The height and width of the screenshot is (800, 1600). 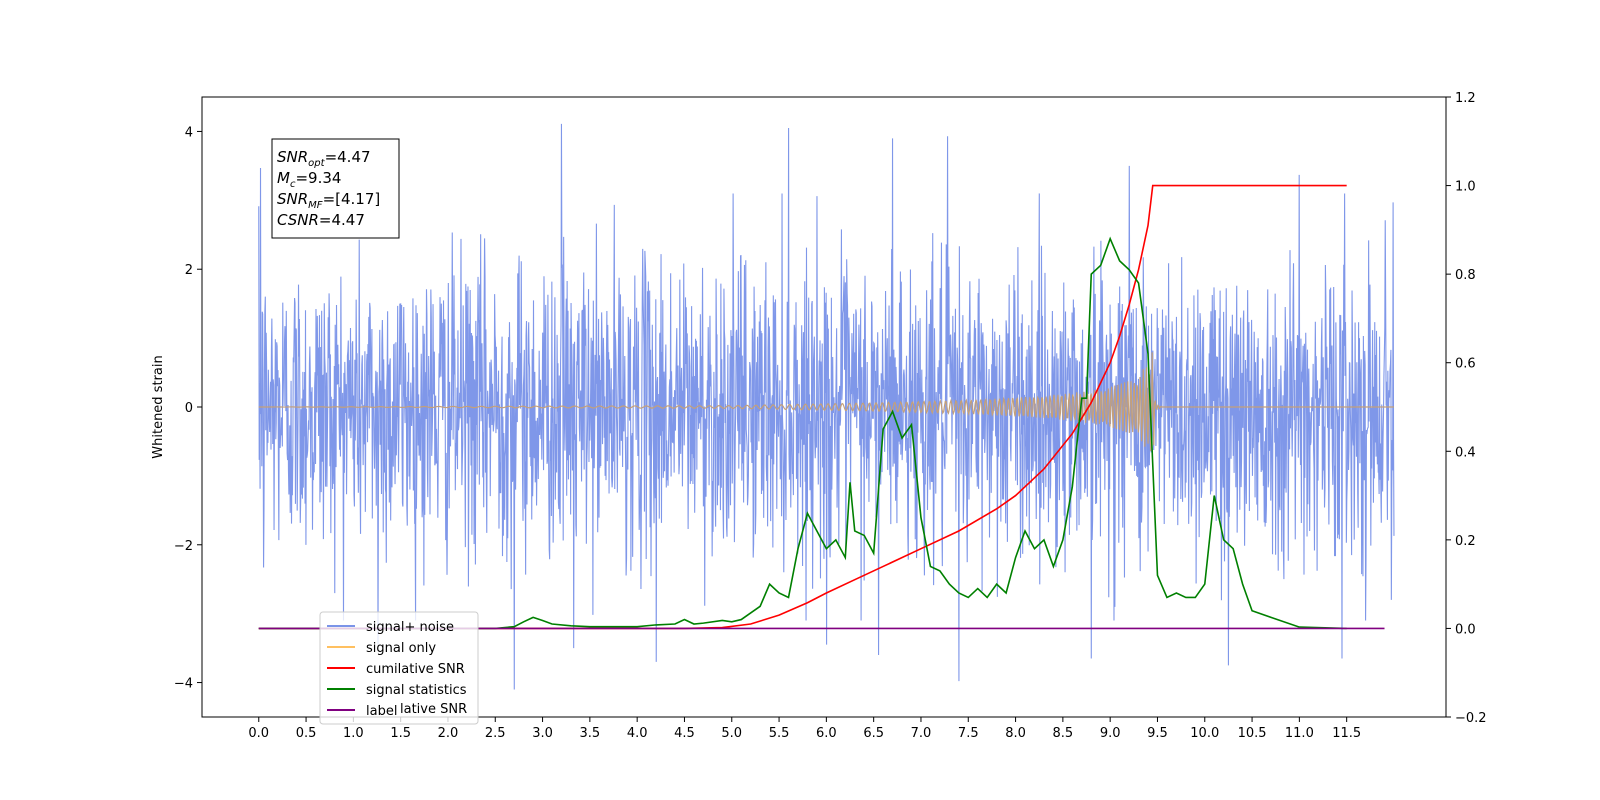 I want to click on legend-label: signal+ noise, so click(x=410, y=627).